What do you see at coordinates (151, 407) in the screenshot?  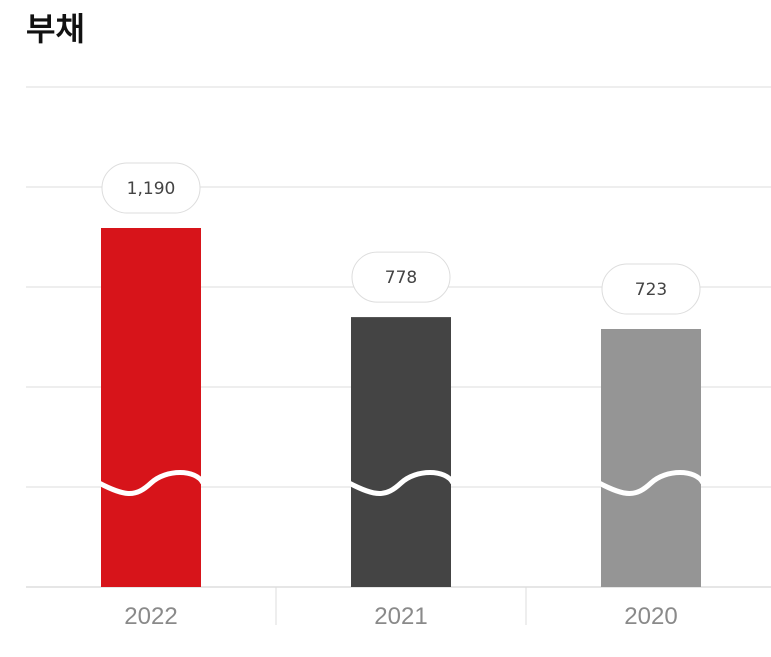 I see `bar-2022` at bounding box center [151, 407].